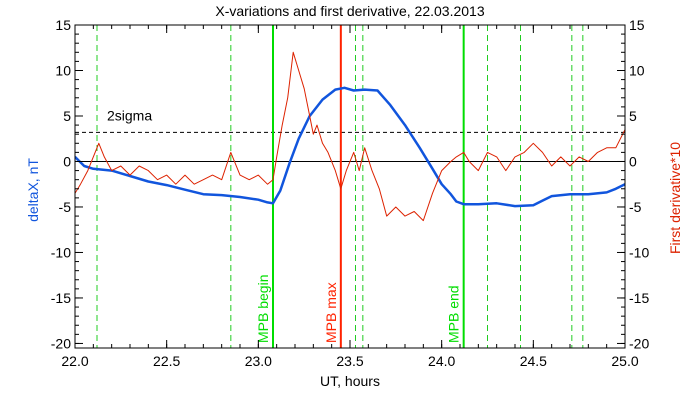  Describe the element at coordinates (166, 361) in the screenshot. I see `x-tick-label: 22.5` at that location.